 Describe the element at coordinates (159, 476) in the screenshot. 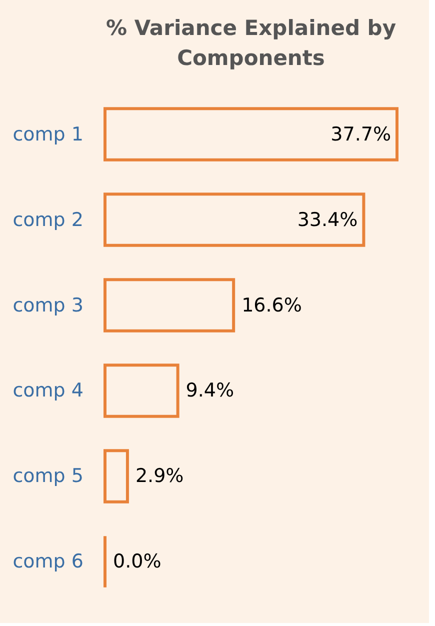

I see `data-label: 2.9%` at that location.